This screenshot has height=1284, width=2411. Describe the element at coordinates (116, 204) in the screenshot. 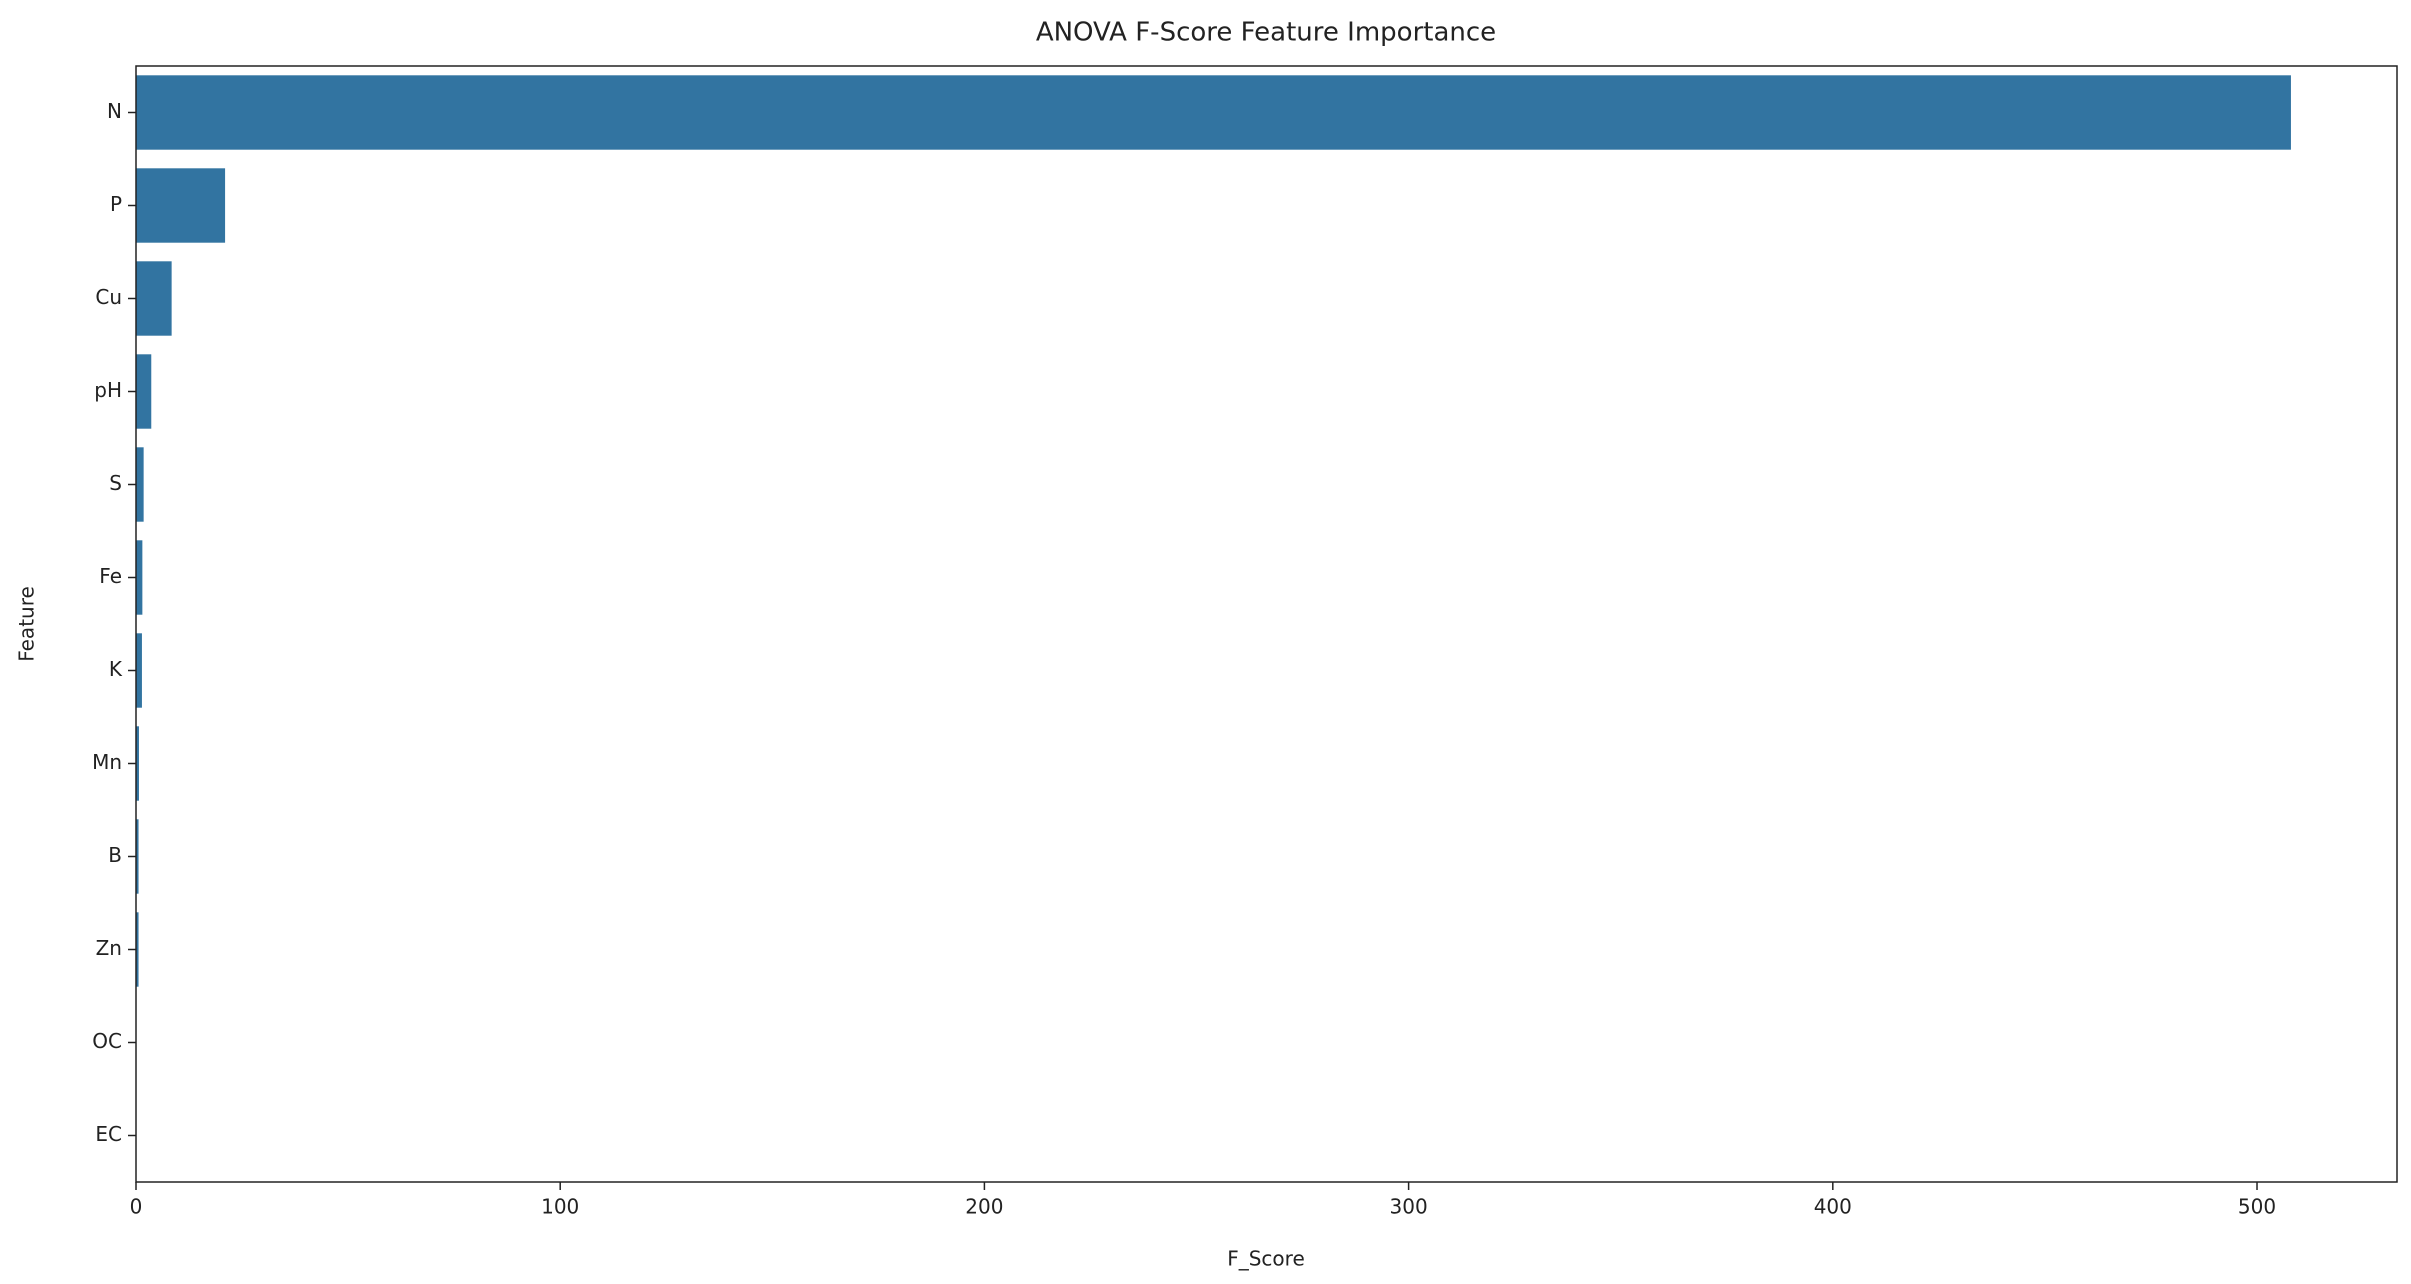

I see `y-tick-label: P` at that location.